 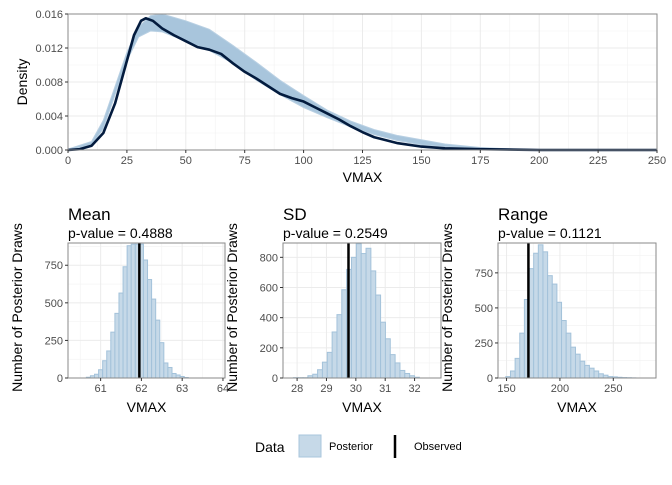 What do you see at coordinates (54, 304) in the screenshot?
I see `y-tick-label: 500` at bounding box center [54, 304].